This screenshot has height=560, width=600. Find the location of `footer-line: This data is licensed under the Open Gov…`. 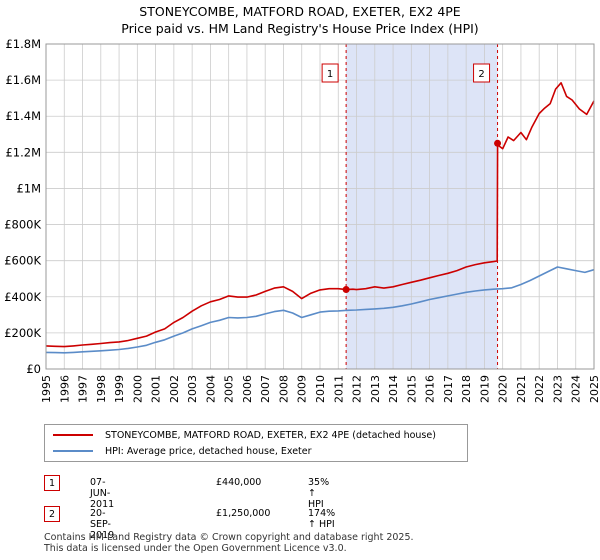

footer-line: This data is licensed under the Open Gov… is located at coordinates (195, 548).